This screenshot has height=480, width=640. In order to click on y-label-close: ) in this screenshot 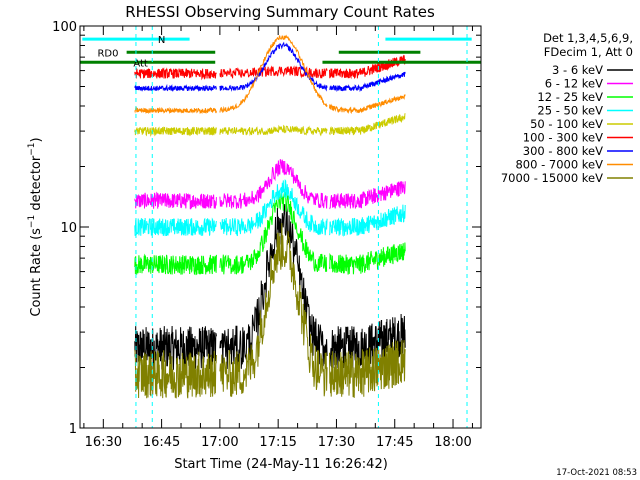, I will do `click(36, 139)`.